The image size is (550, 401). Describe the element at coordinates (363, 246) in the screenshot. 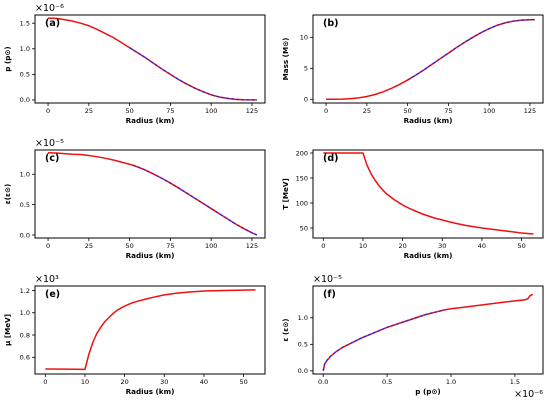

I see `x-tick-label-d-1: 10` at that location.